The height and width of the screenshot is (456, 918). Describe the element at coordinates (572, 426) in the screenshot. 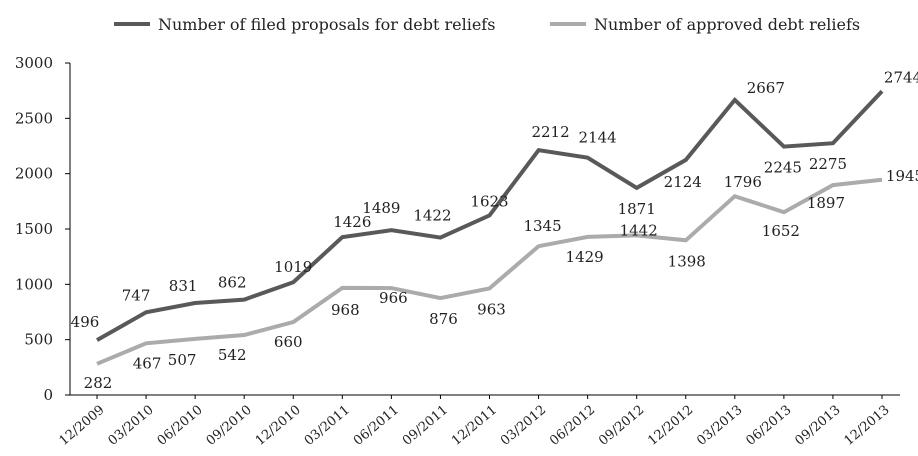

I see `x-tick-label: 06/2012` at that location.